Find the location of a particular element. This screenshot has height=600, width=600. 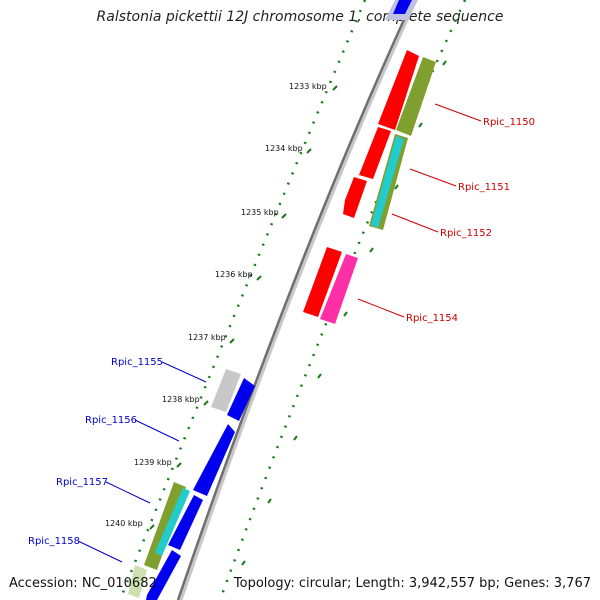

gene-rpic-1155-gray is located at coordinates (226, 390).